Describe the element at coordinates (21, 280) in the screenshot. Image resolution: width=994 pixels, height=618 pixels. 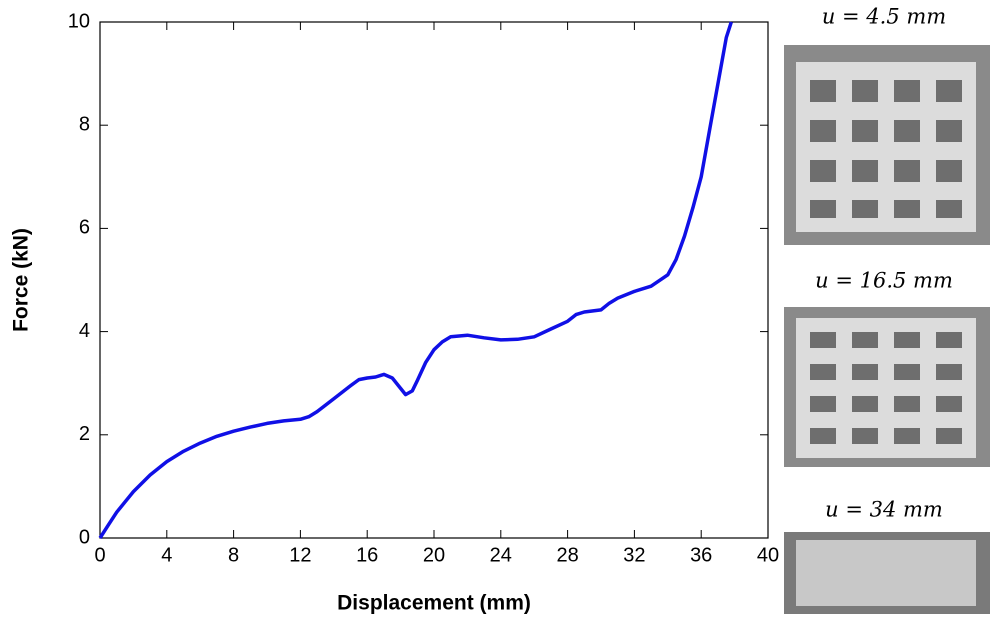
I see `y-axis-label: Force (kN)` at that location.